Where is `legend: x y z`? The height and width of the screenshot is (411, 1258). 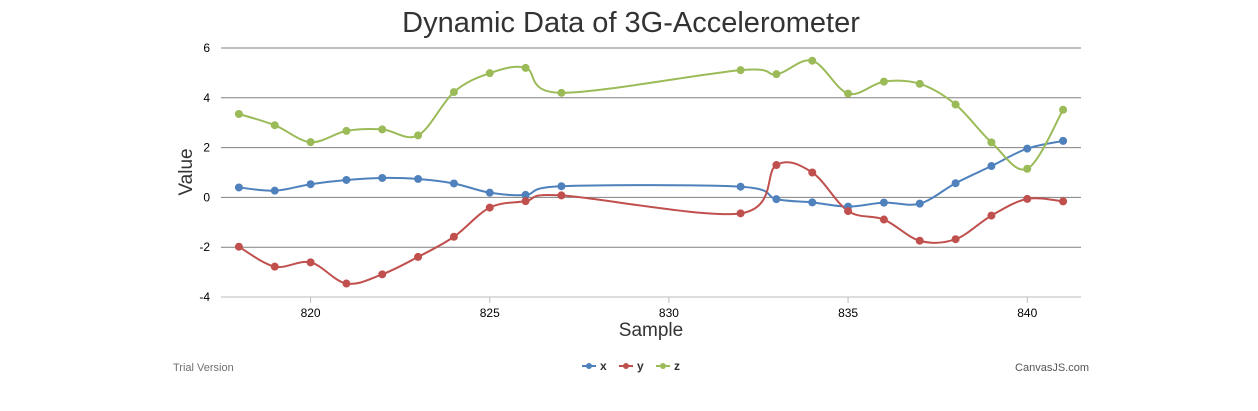 legend: x y z is located at coordinates (631, 366).